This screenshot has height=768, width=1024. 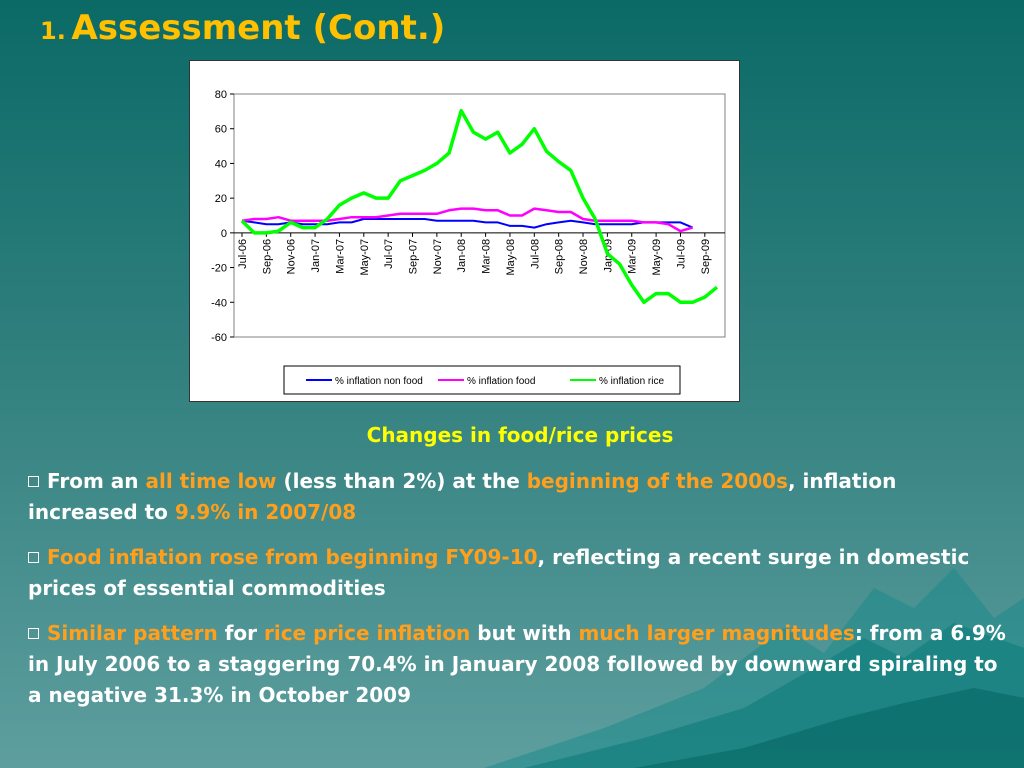 What do you see at coordinates (221, 199) in the screenshot?
I see `y-tick-label: 20` at bounding box center [221, 199].